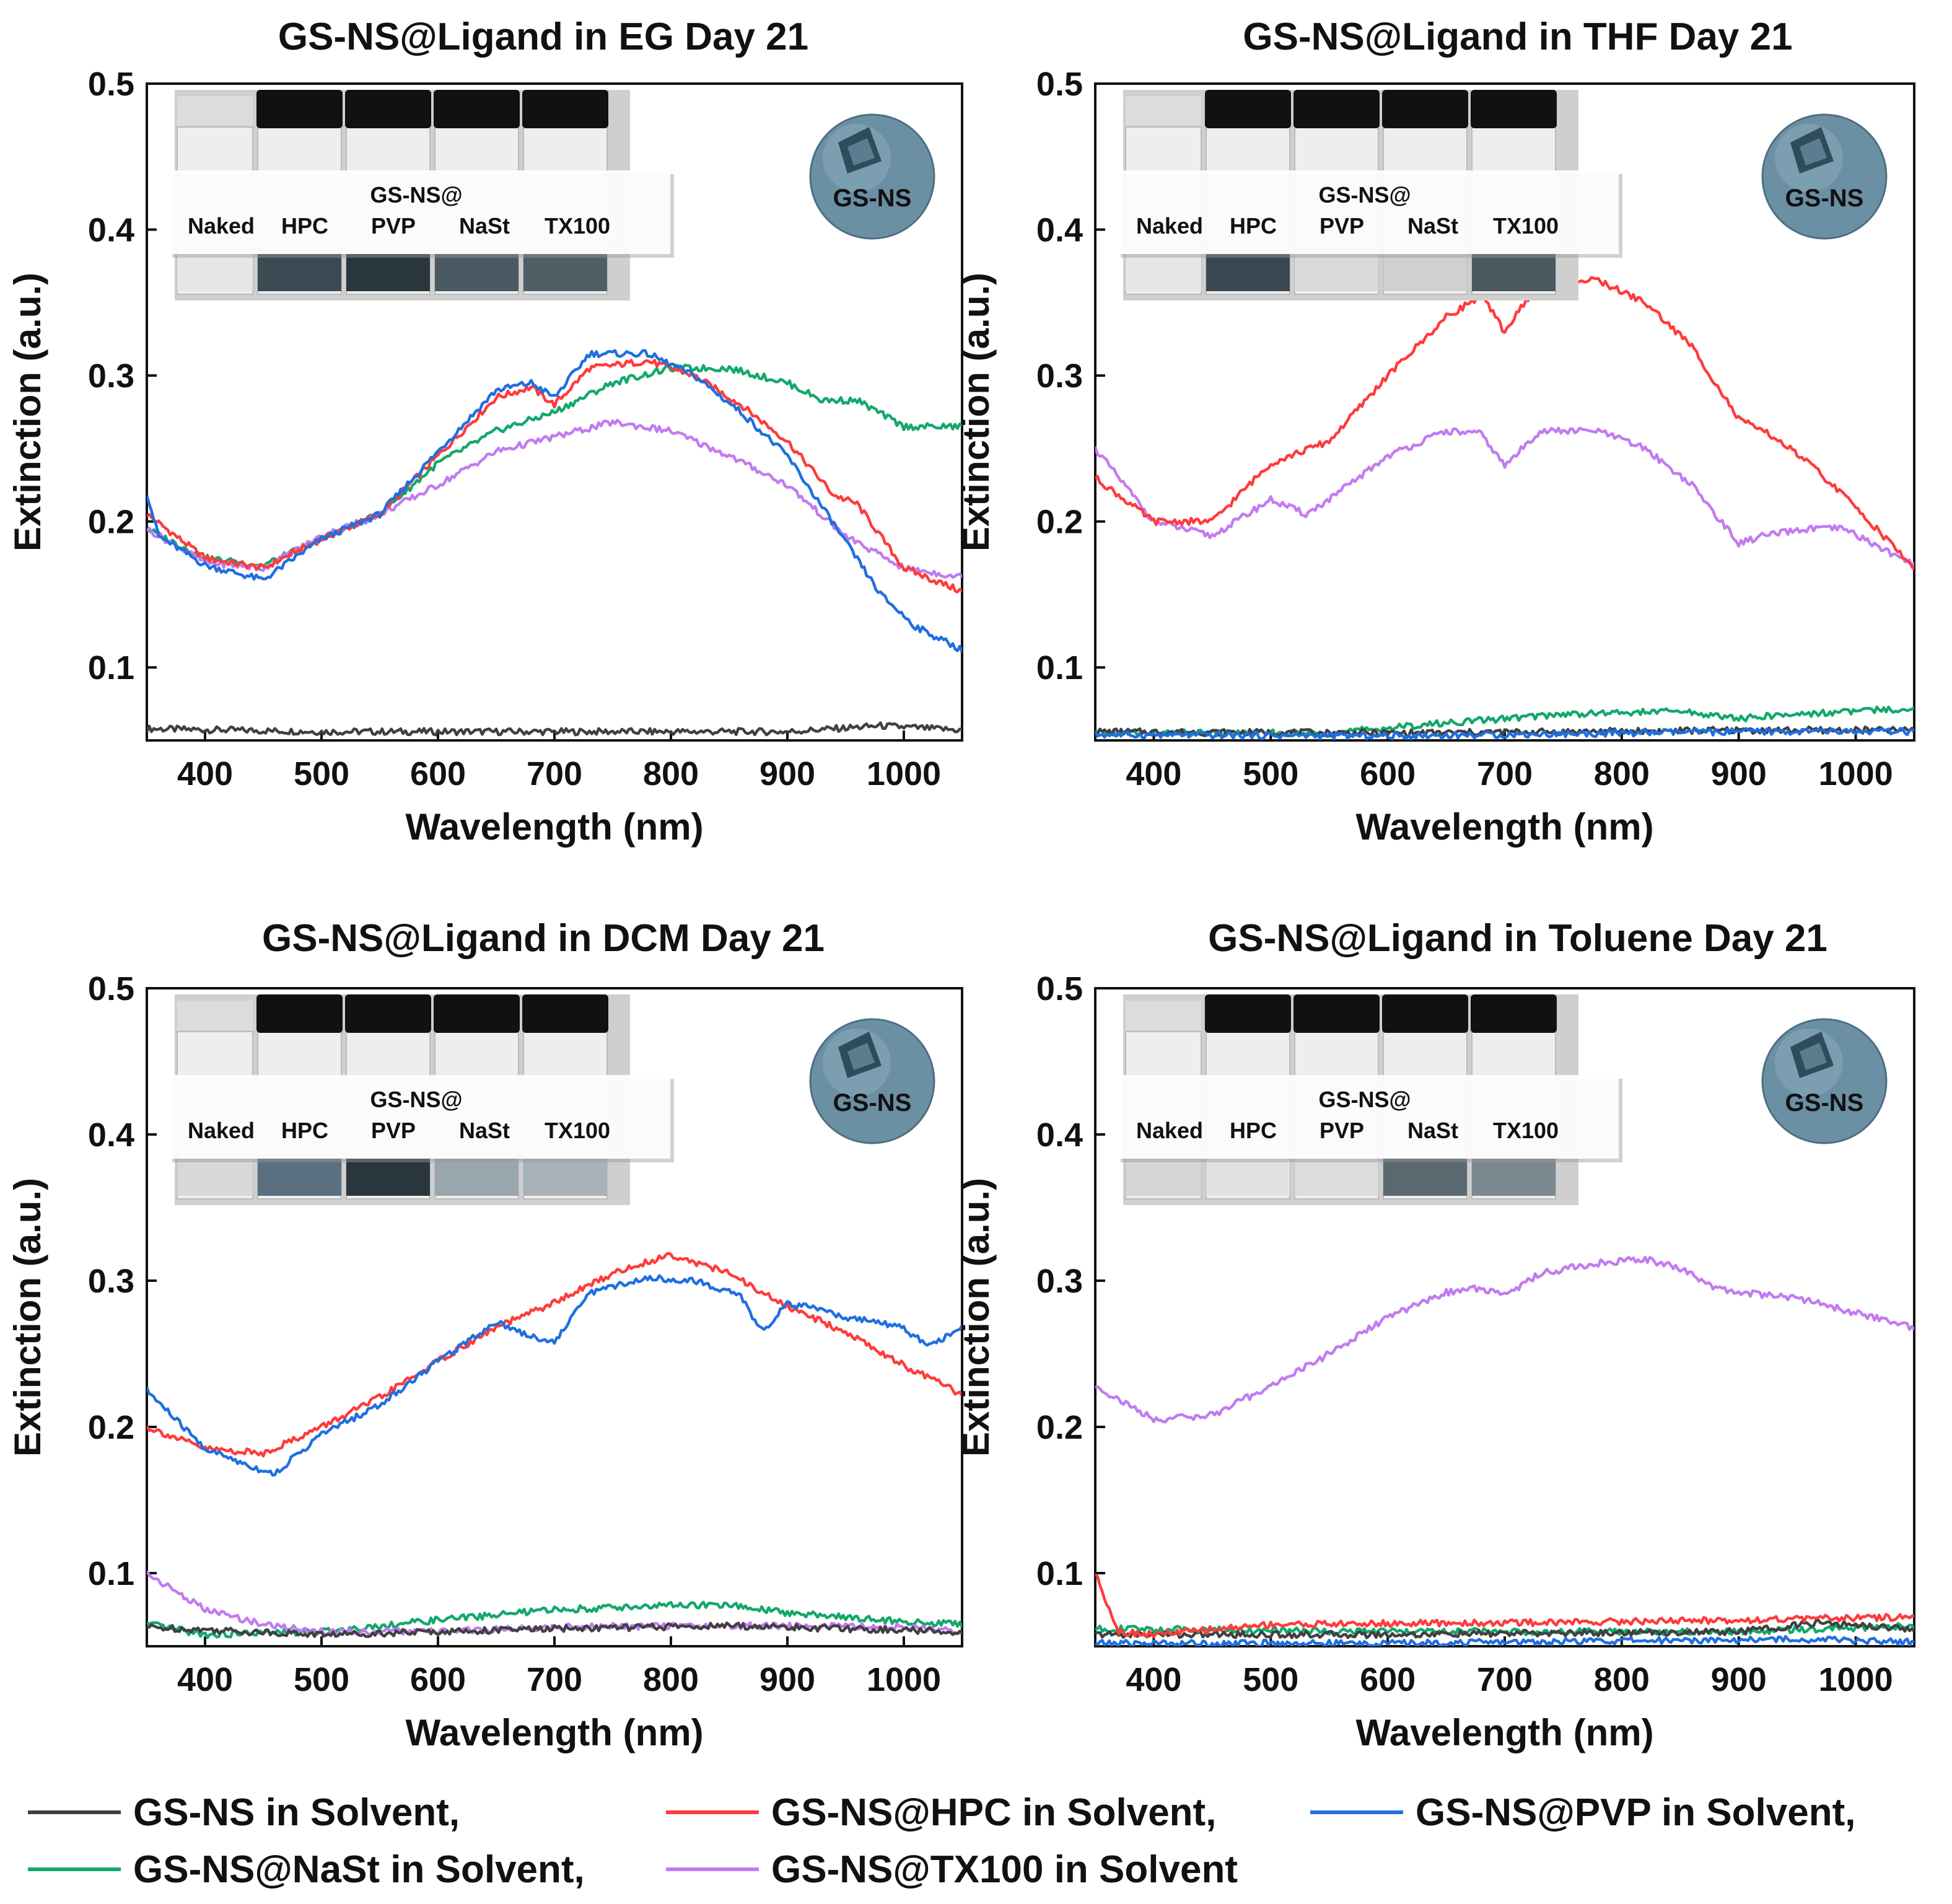 This screenshot has width=1952, height=1904. Describe the element at coordinates (1824, 176) in the screenshot. I see `gs-ns-sphere-icon: GS-NS` at that location.